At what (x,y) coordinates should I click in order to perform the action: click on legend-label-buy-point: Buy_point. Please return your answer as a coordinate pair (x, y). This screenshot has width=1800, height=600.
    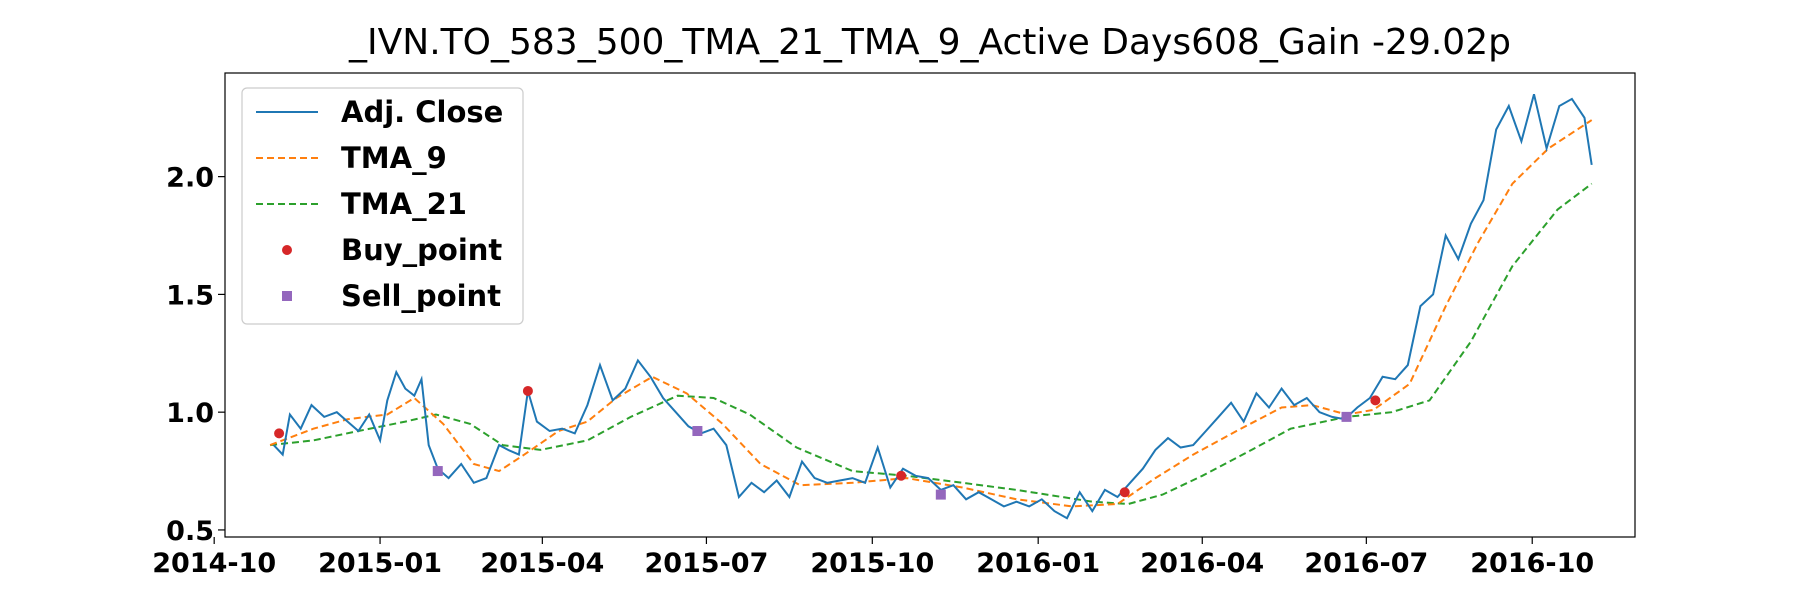
    Looking at the image, I should click on (421, 250).